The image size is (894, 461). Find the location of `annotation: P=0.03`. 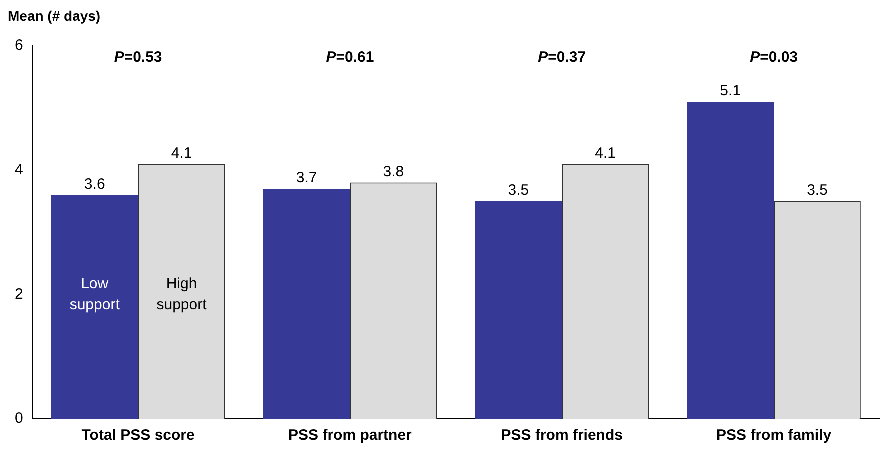

annotation: P=0.03 is located at coordinates (774, 57).